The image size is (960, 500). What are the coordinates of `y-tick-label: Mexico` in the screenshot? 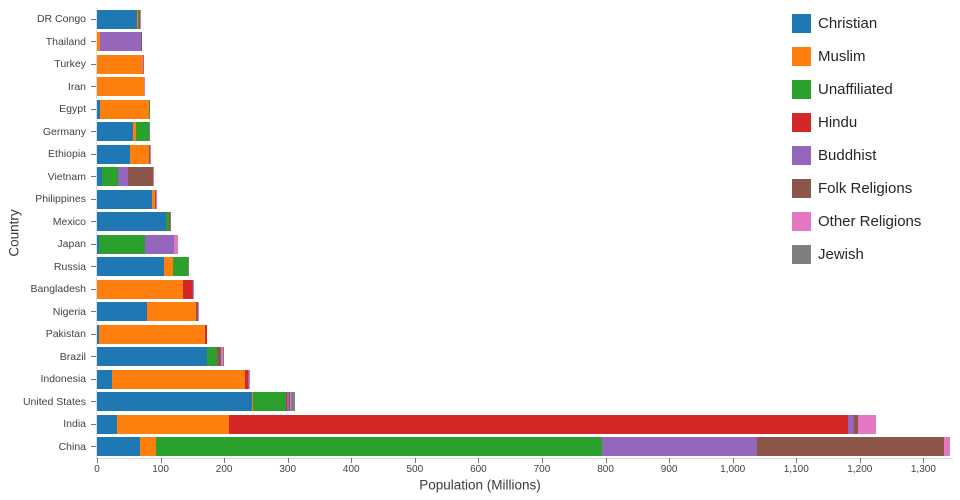 It's located at (69, 221).